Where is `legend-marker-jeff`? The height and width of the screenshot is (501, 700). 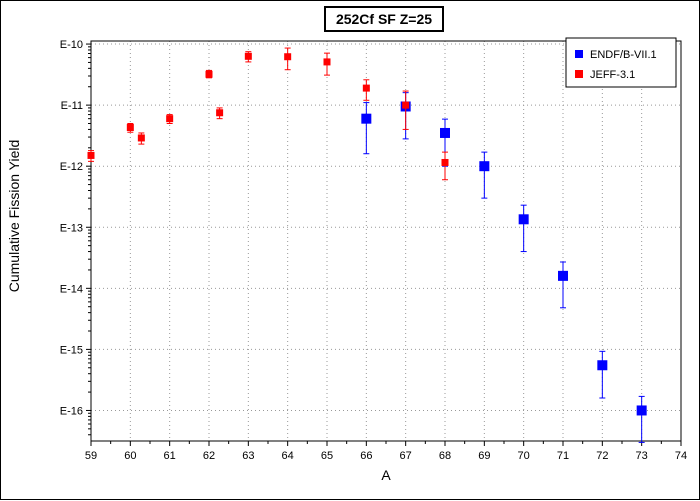 legend-marker-jeff is located at coordinates (579, 74).